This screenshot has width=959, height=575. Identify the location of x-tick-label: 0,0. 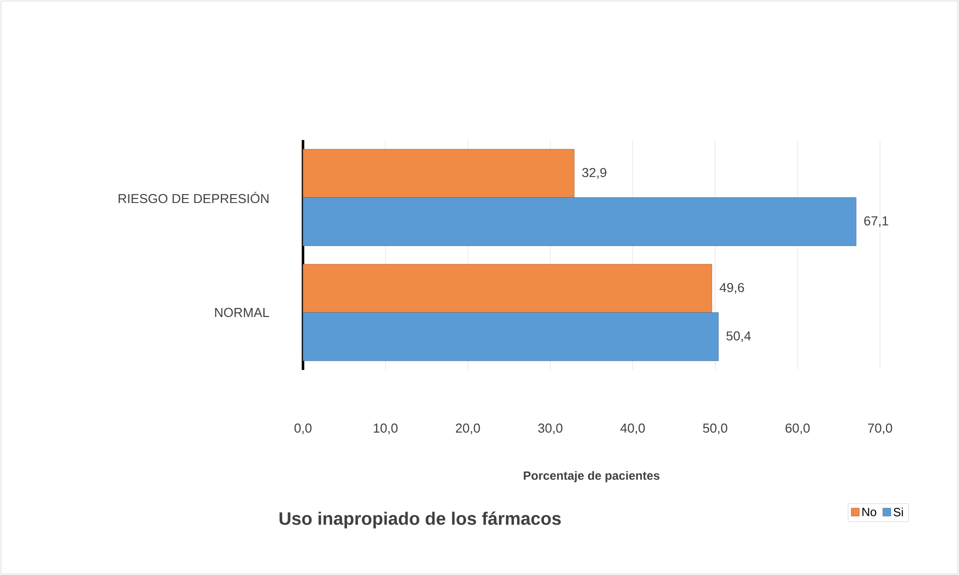
(303, 429).